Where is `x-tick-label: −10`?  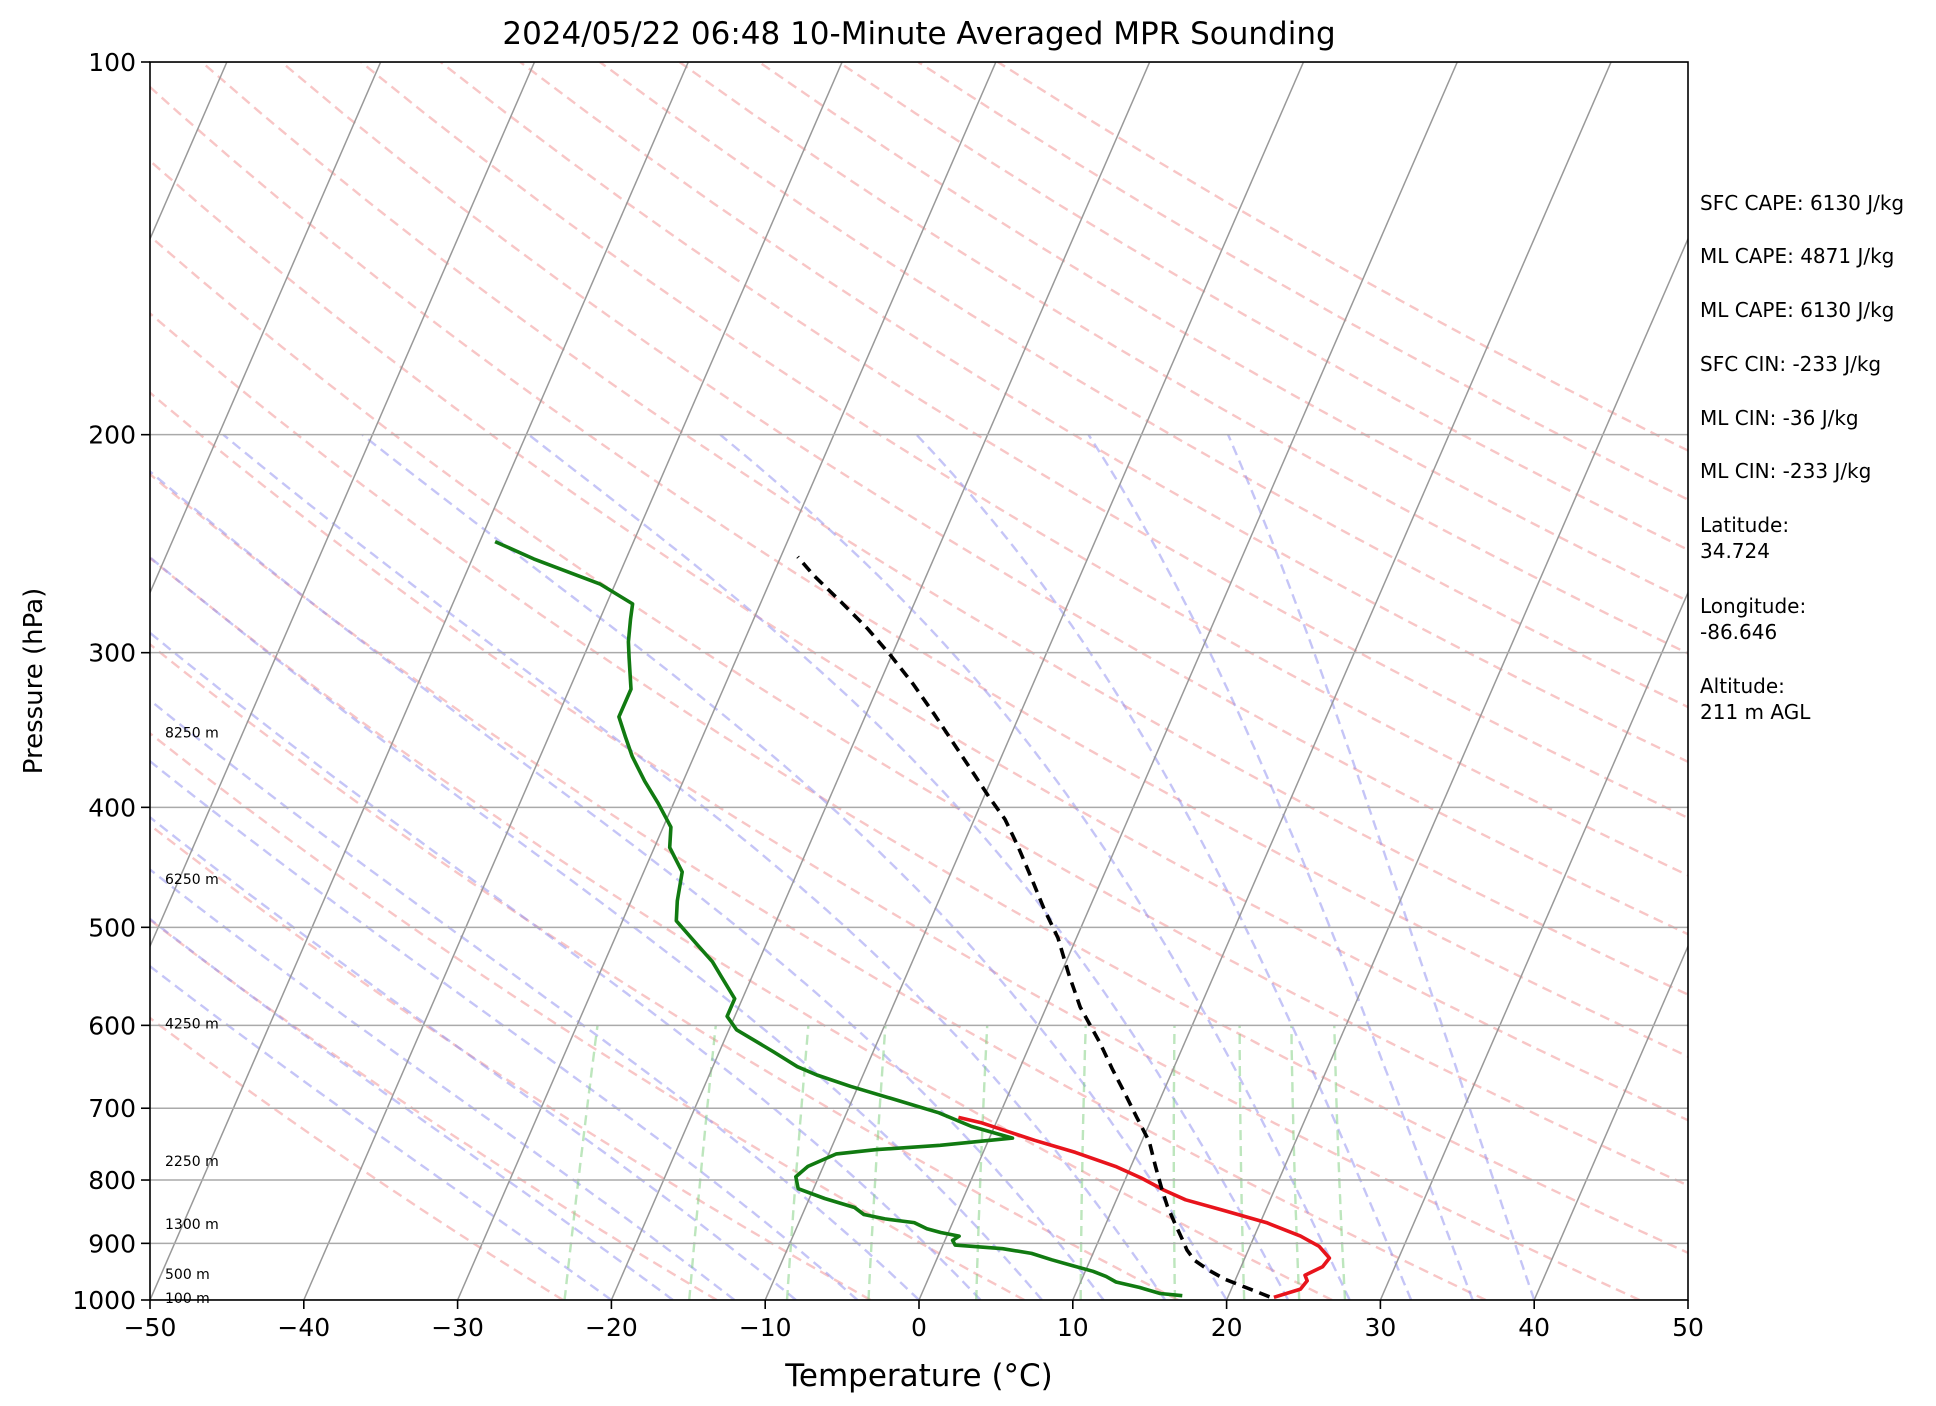
x-tick-label: −10 is located at coordinates (765, 1327).